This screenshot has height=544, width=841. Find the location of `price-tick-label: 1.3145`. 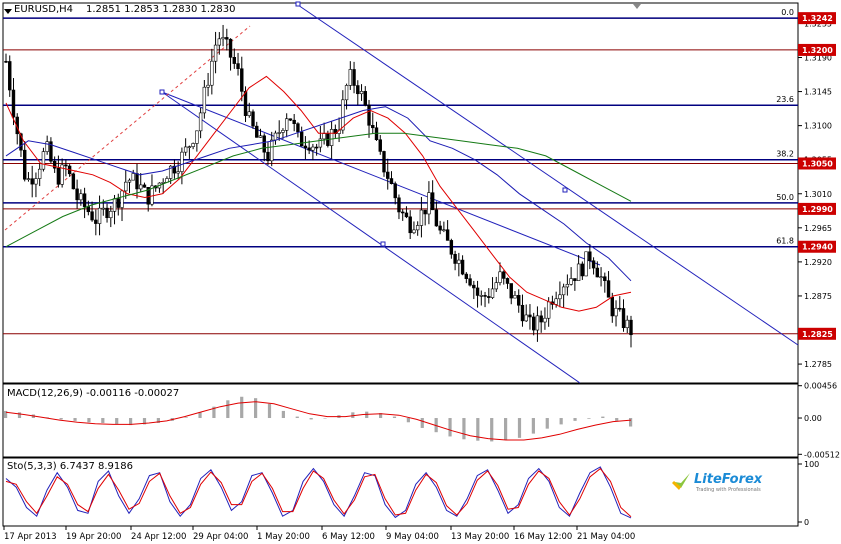

price-tick-label: 1.3145 is located at coordinates (818, 92).